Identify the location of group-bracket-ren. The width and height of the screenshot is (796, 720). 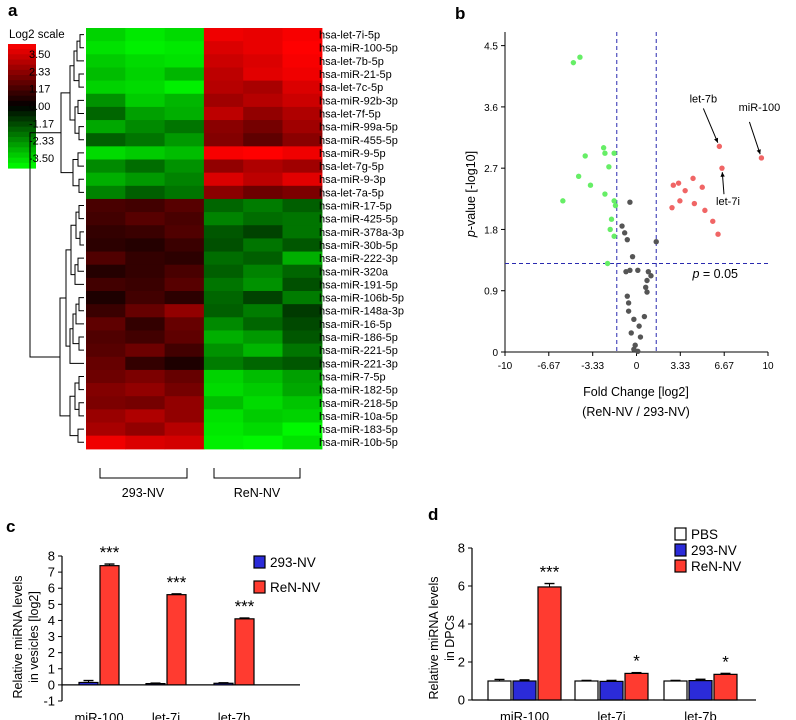
(257, 473).